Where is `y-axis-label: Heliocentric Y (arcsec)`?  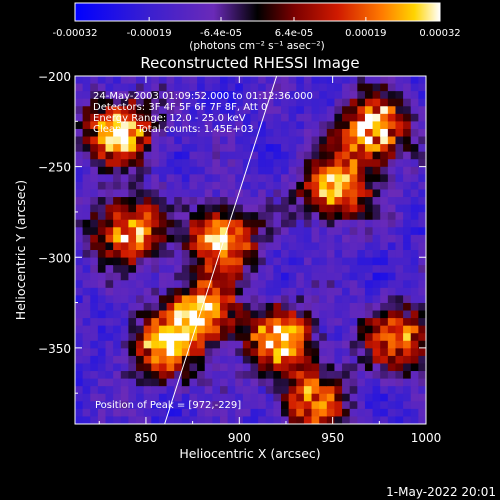 y-axis-label: Heliocentric Y (arcsec) is located at coordinates (20, 250).